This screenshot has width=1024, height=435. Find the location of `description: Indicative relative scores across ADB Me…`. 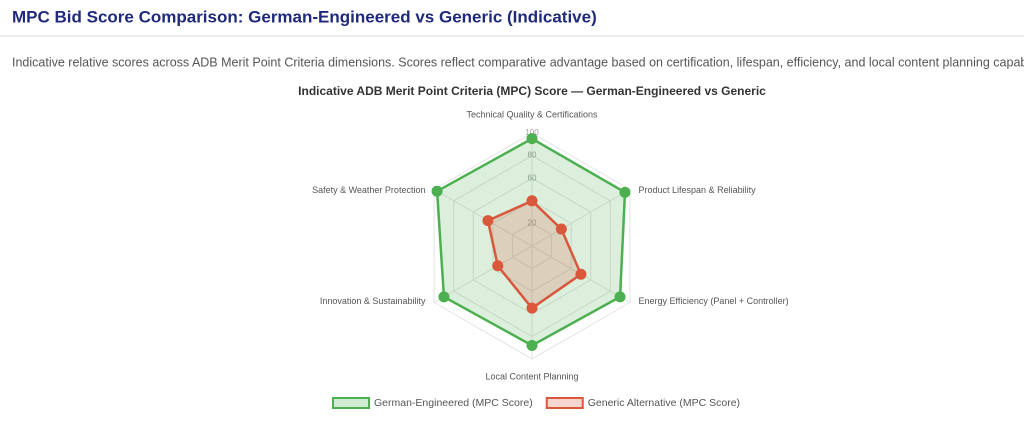

description: Indicative relative scores across ADB Me… is located at coordinates (518, 62).